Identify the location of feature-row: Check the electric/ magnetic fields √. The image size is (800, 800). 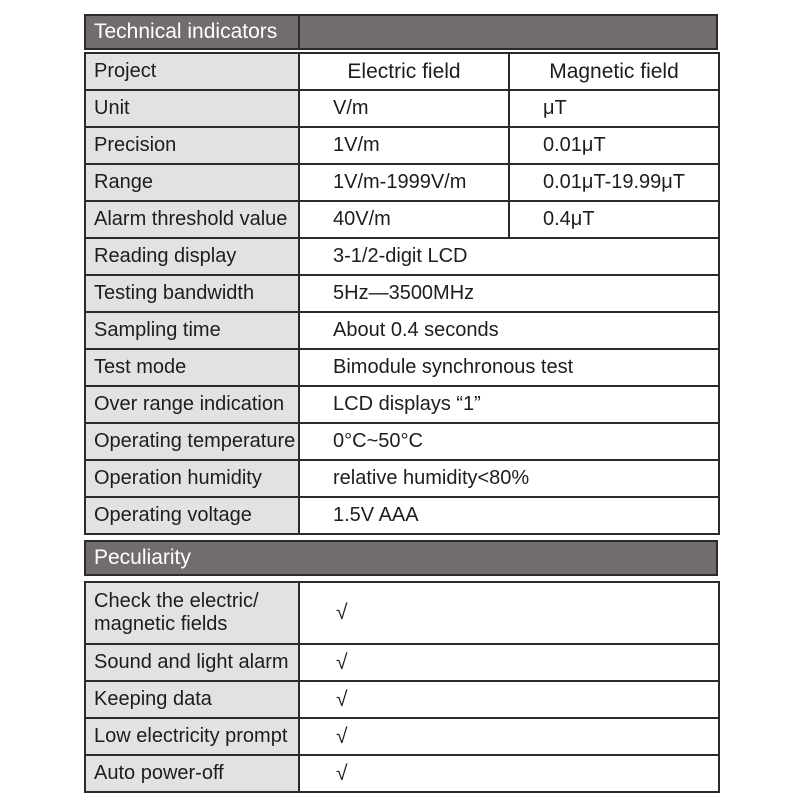
(402, 613).